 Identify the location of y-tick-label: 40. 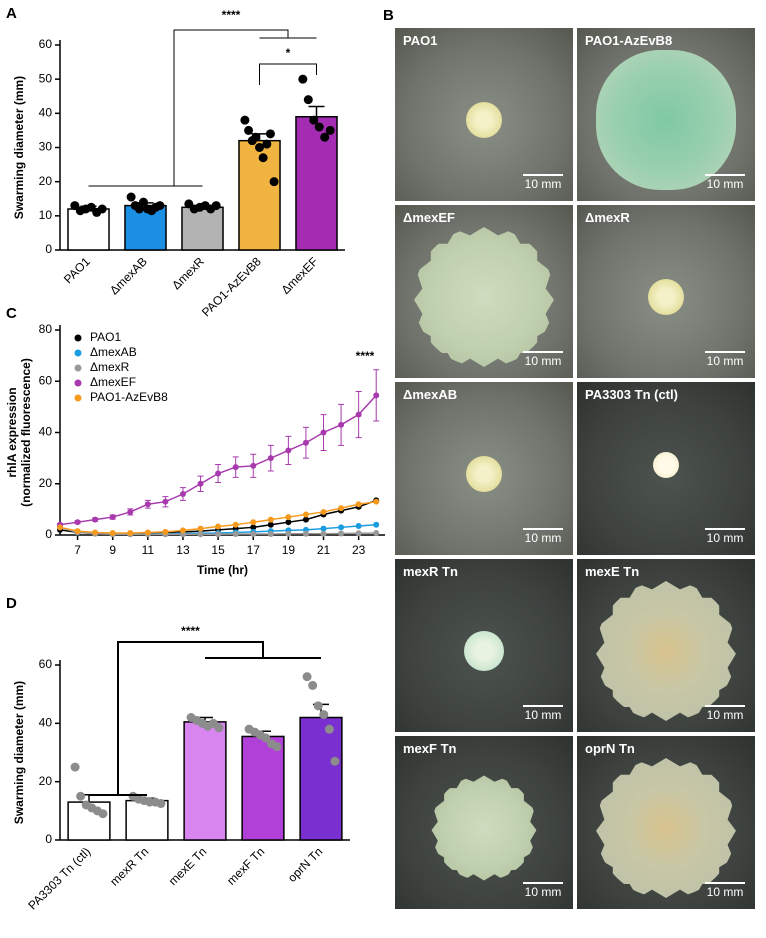
(46, 113).